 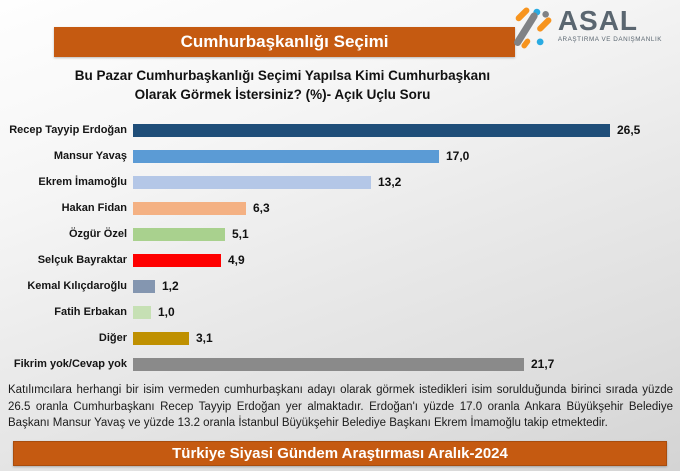 I want to click on chart-row: Kemal Kılıçdaroğlu 1,2, so click(x=340, y=286).